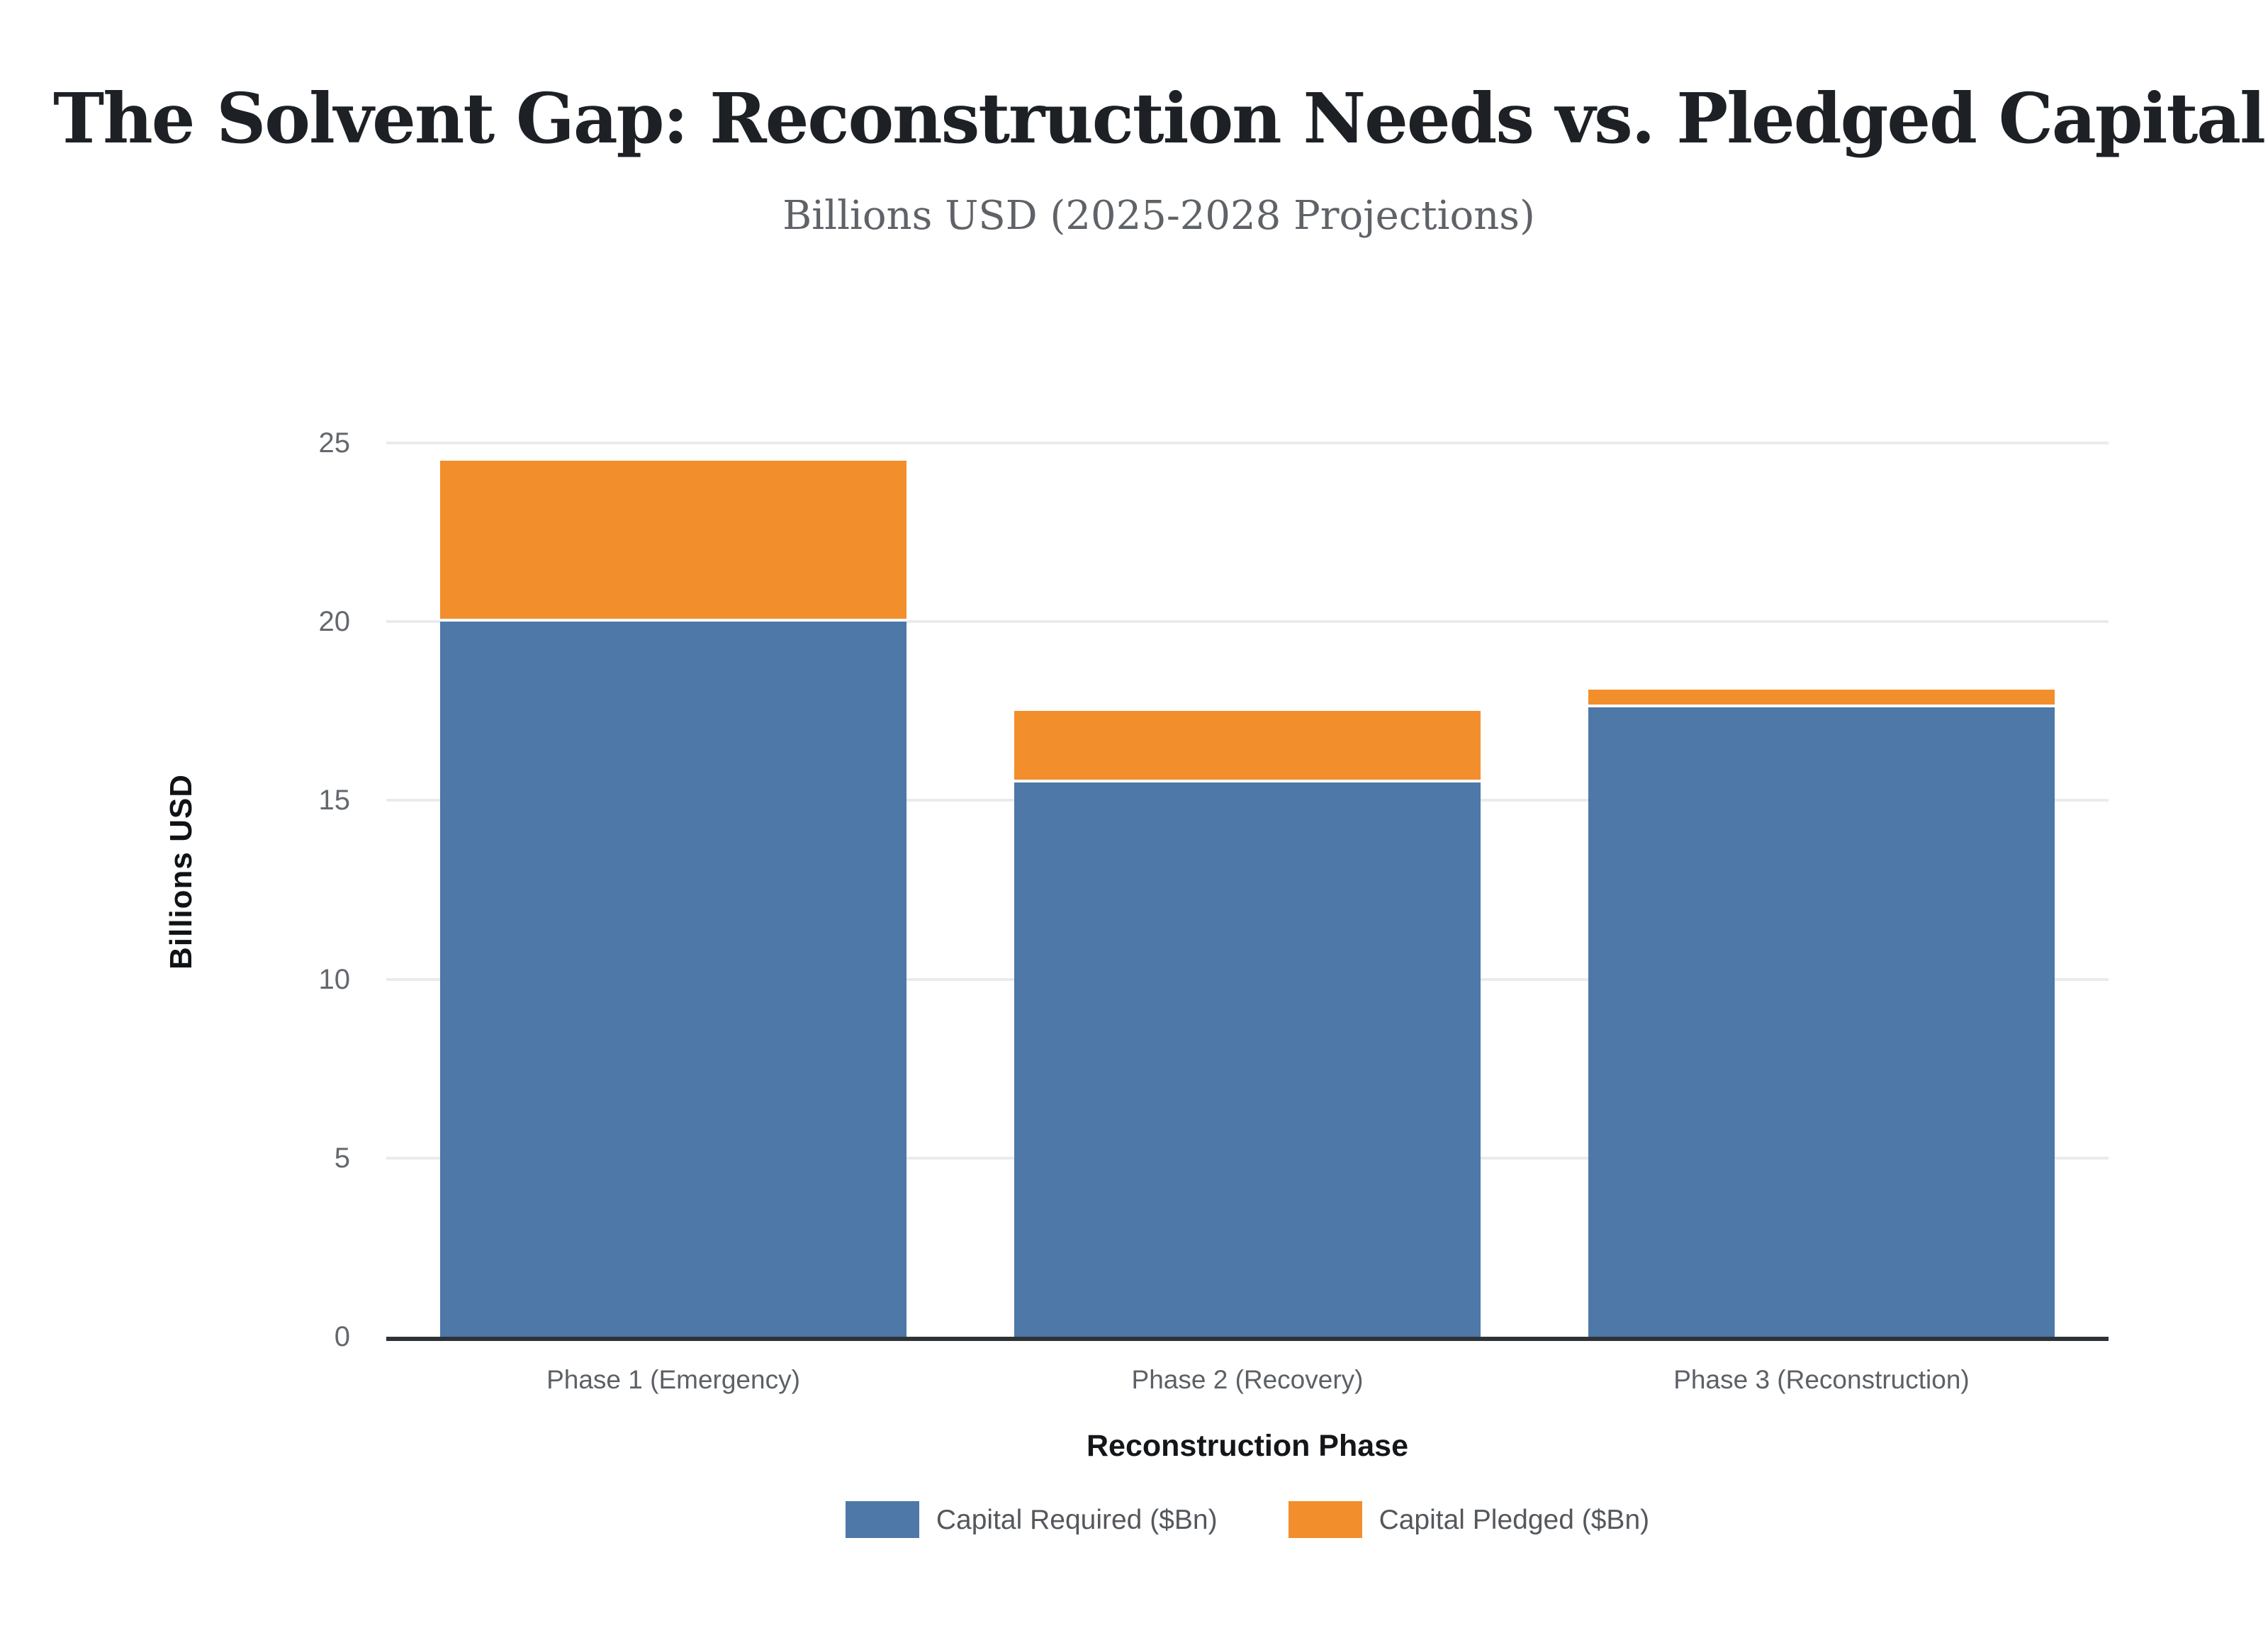 The height and width of the screenshot is (1633, 2268). What do you see at coordinates (1247, 1379) in the screenshot?
I see `x-tick-label: Phase 2 (Recovery)` at bounding box center [1247, 1379].